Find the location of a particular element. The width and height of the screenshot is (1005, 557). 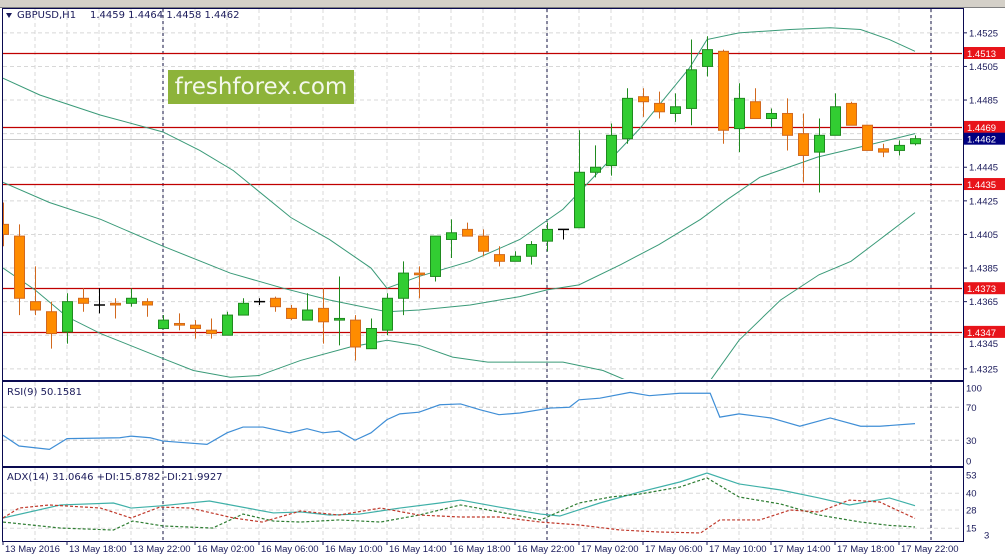

adx-tick-label: 40 is located at coordinates (971, 494).